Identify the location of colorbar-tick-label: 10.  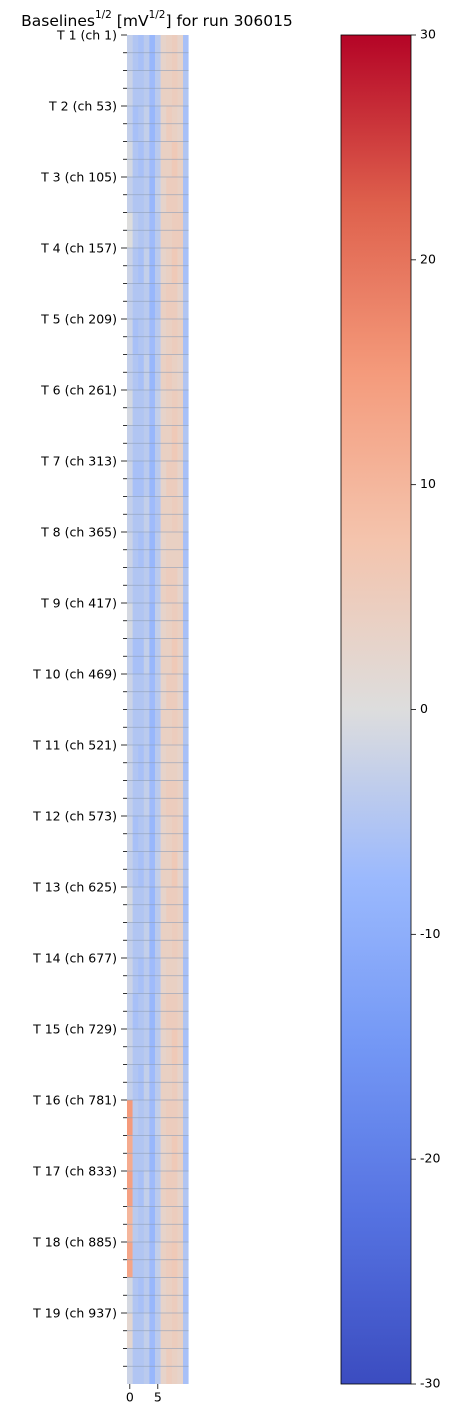
(428, 483).